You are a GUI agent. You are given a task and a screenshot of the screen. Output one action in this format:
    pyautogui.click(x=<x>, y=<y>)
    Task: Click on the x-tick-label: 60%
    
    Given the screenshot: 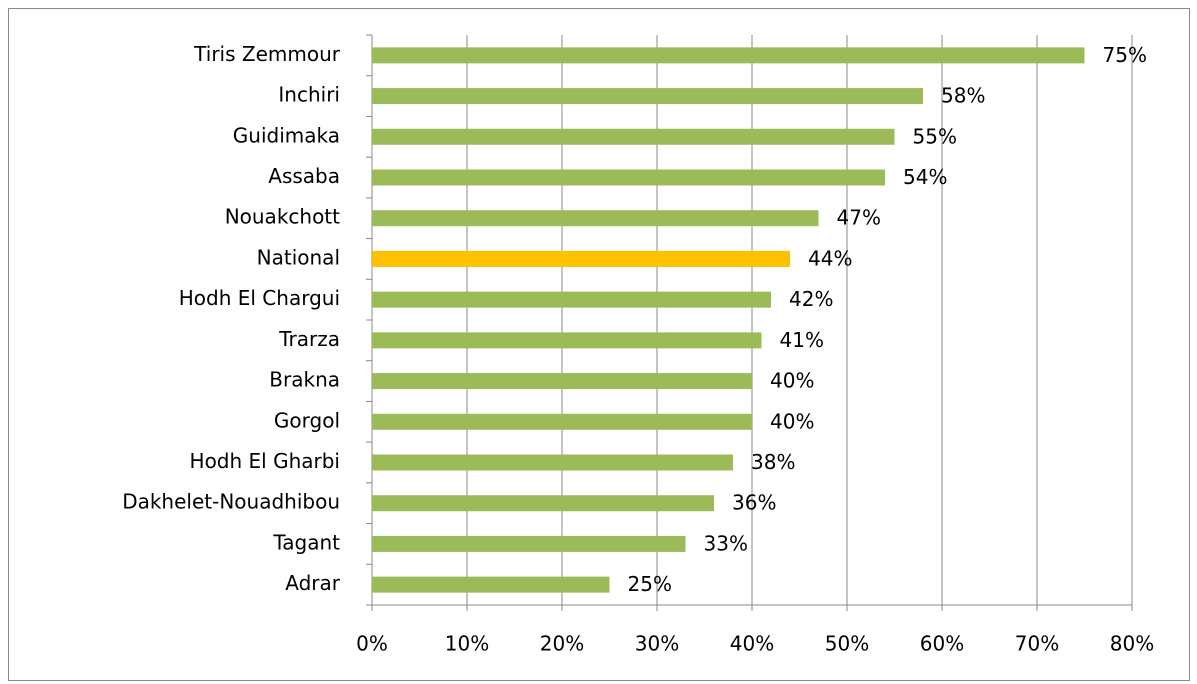 What is the action you would take?
    pyautogui.click(x=942, y=644)
    